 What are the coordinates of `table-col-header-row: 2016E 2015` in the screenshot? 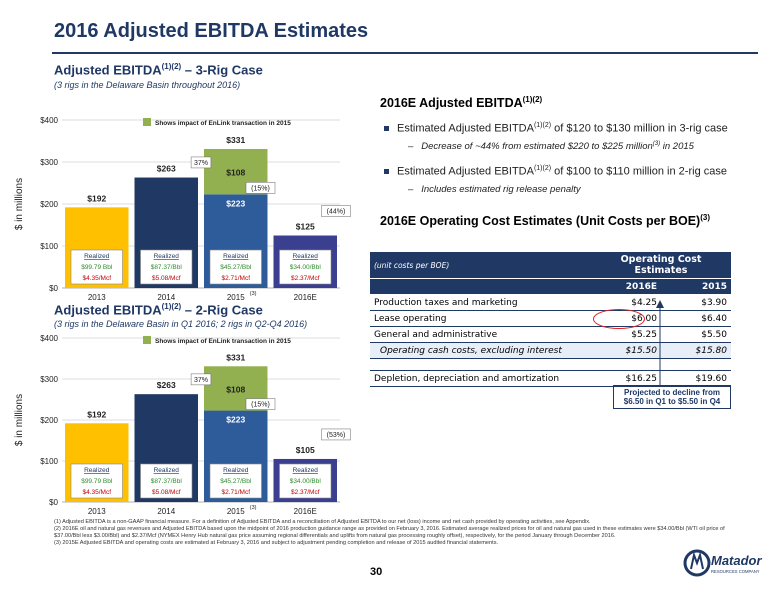 It's located at (550, 286).